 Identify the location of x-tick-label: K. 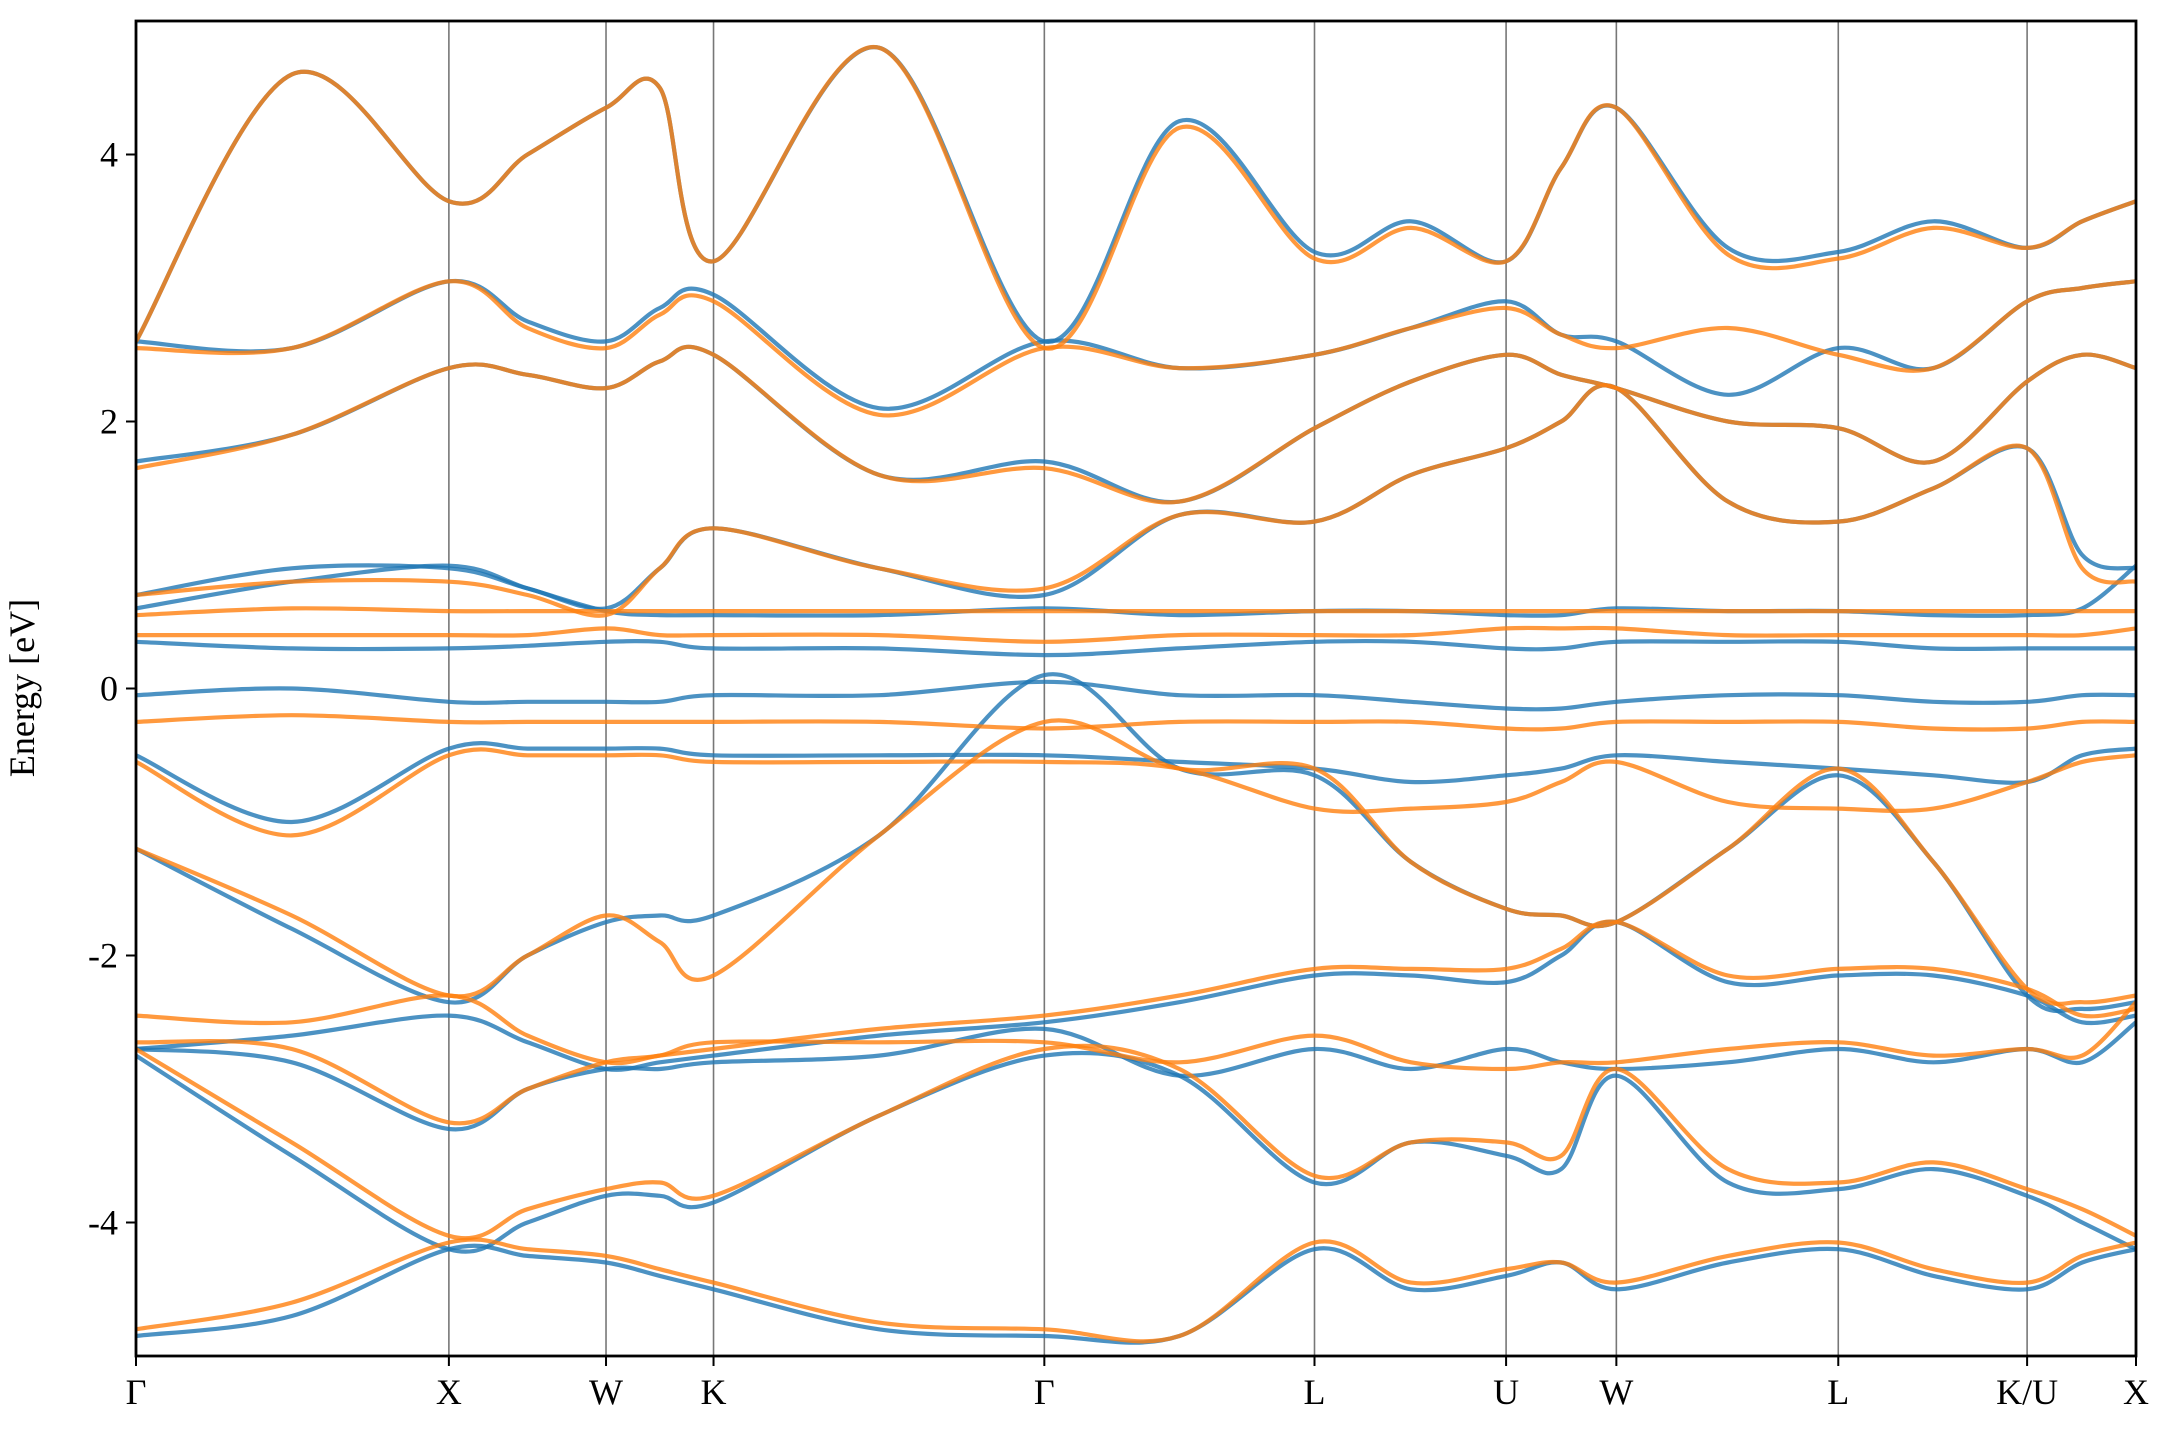
(714, 1392).